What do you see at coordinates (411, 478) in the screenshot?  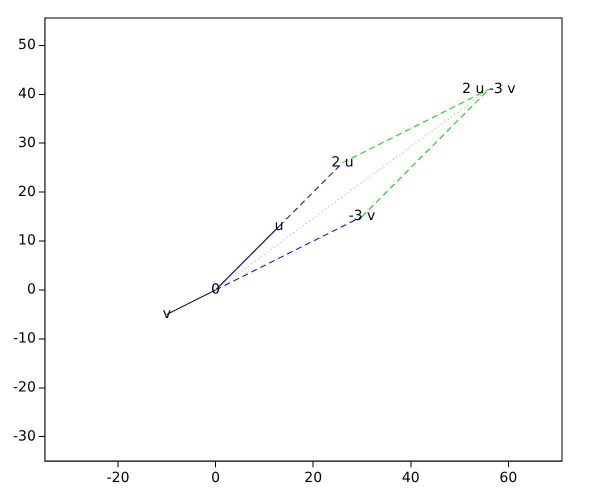 I see `x-tick-label: 40` at bounding box center [411, 478].